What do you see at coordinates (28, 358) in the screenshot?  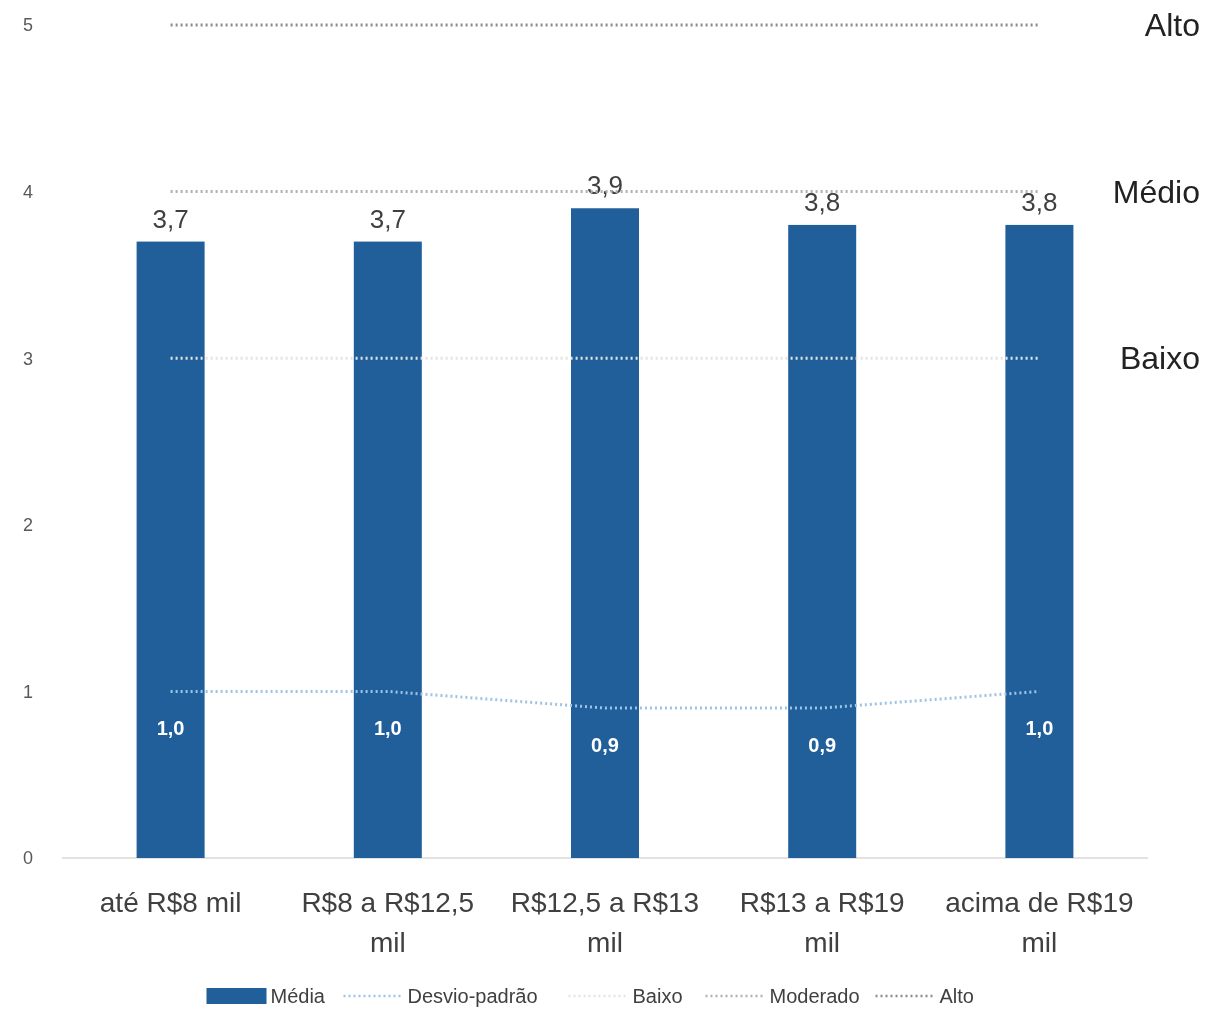 I see `y-tick-label: 3` at bounding box center [28, 358].